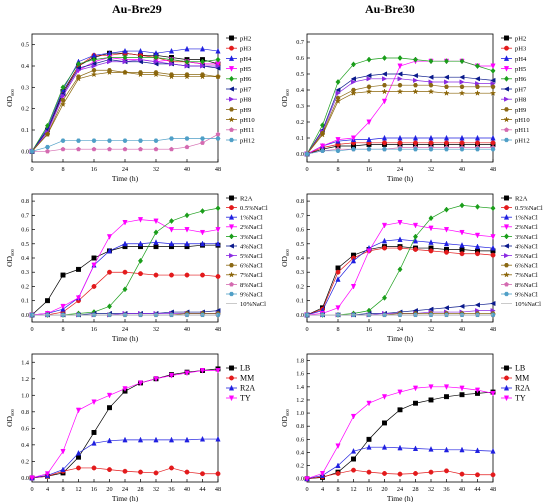 Image resolution: width=550 pixels, height=502 pixels. Describe the element at coordinates (514, 198) in the screenshot. I see `legend-item: R2A` at that location.